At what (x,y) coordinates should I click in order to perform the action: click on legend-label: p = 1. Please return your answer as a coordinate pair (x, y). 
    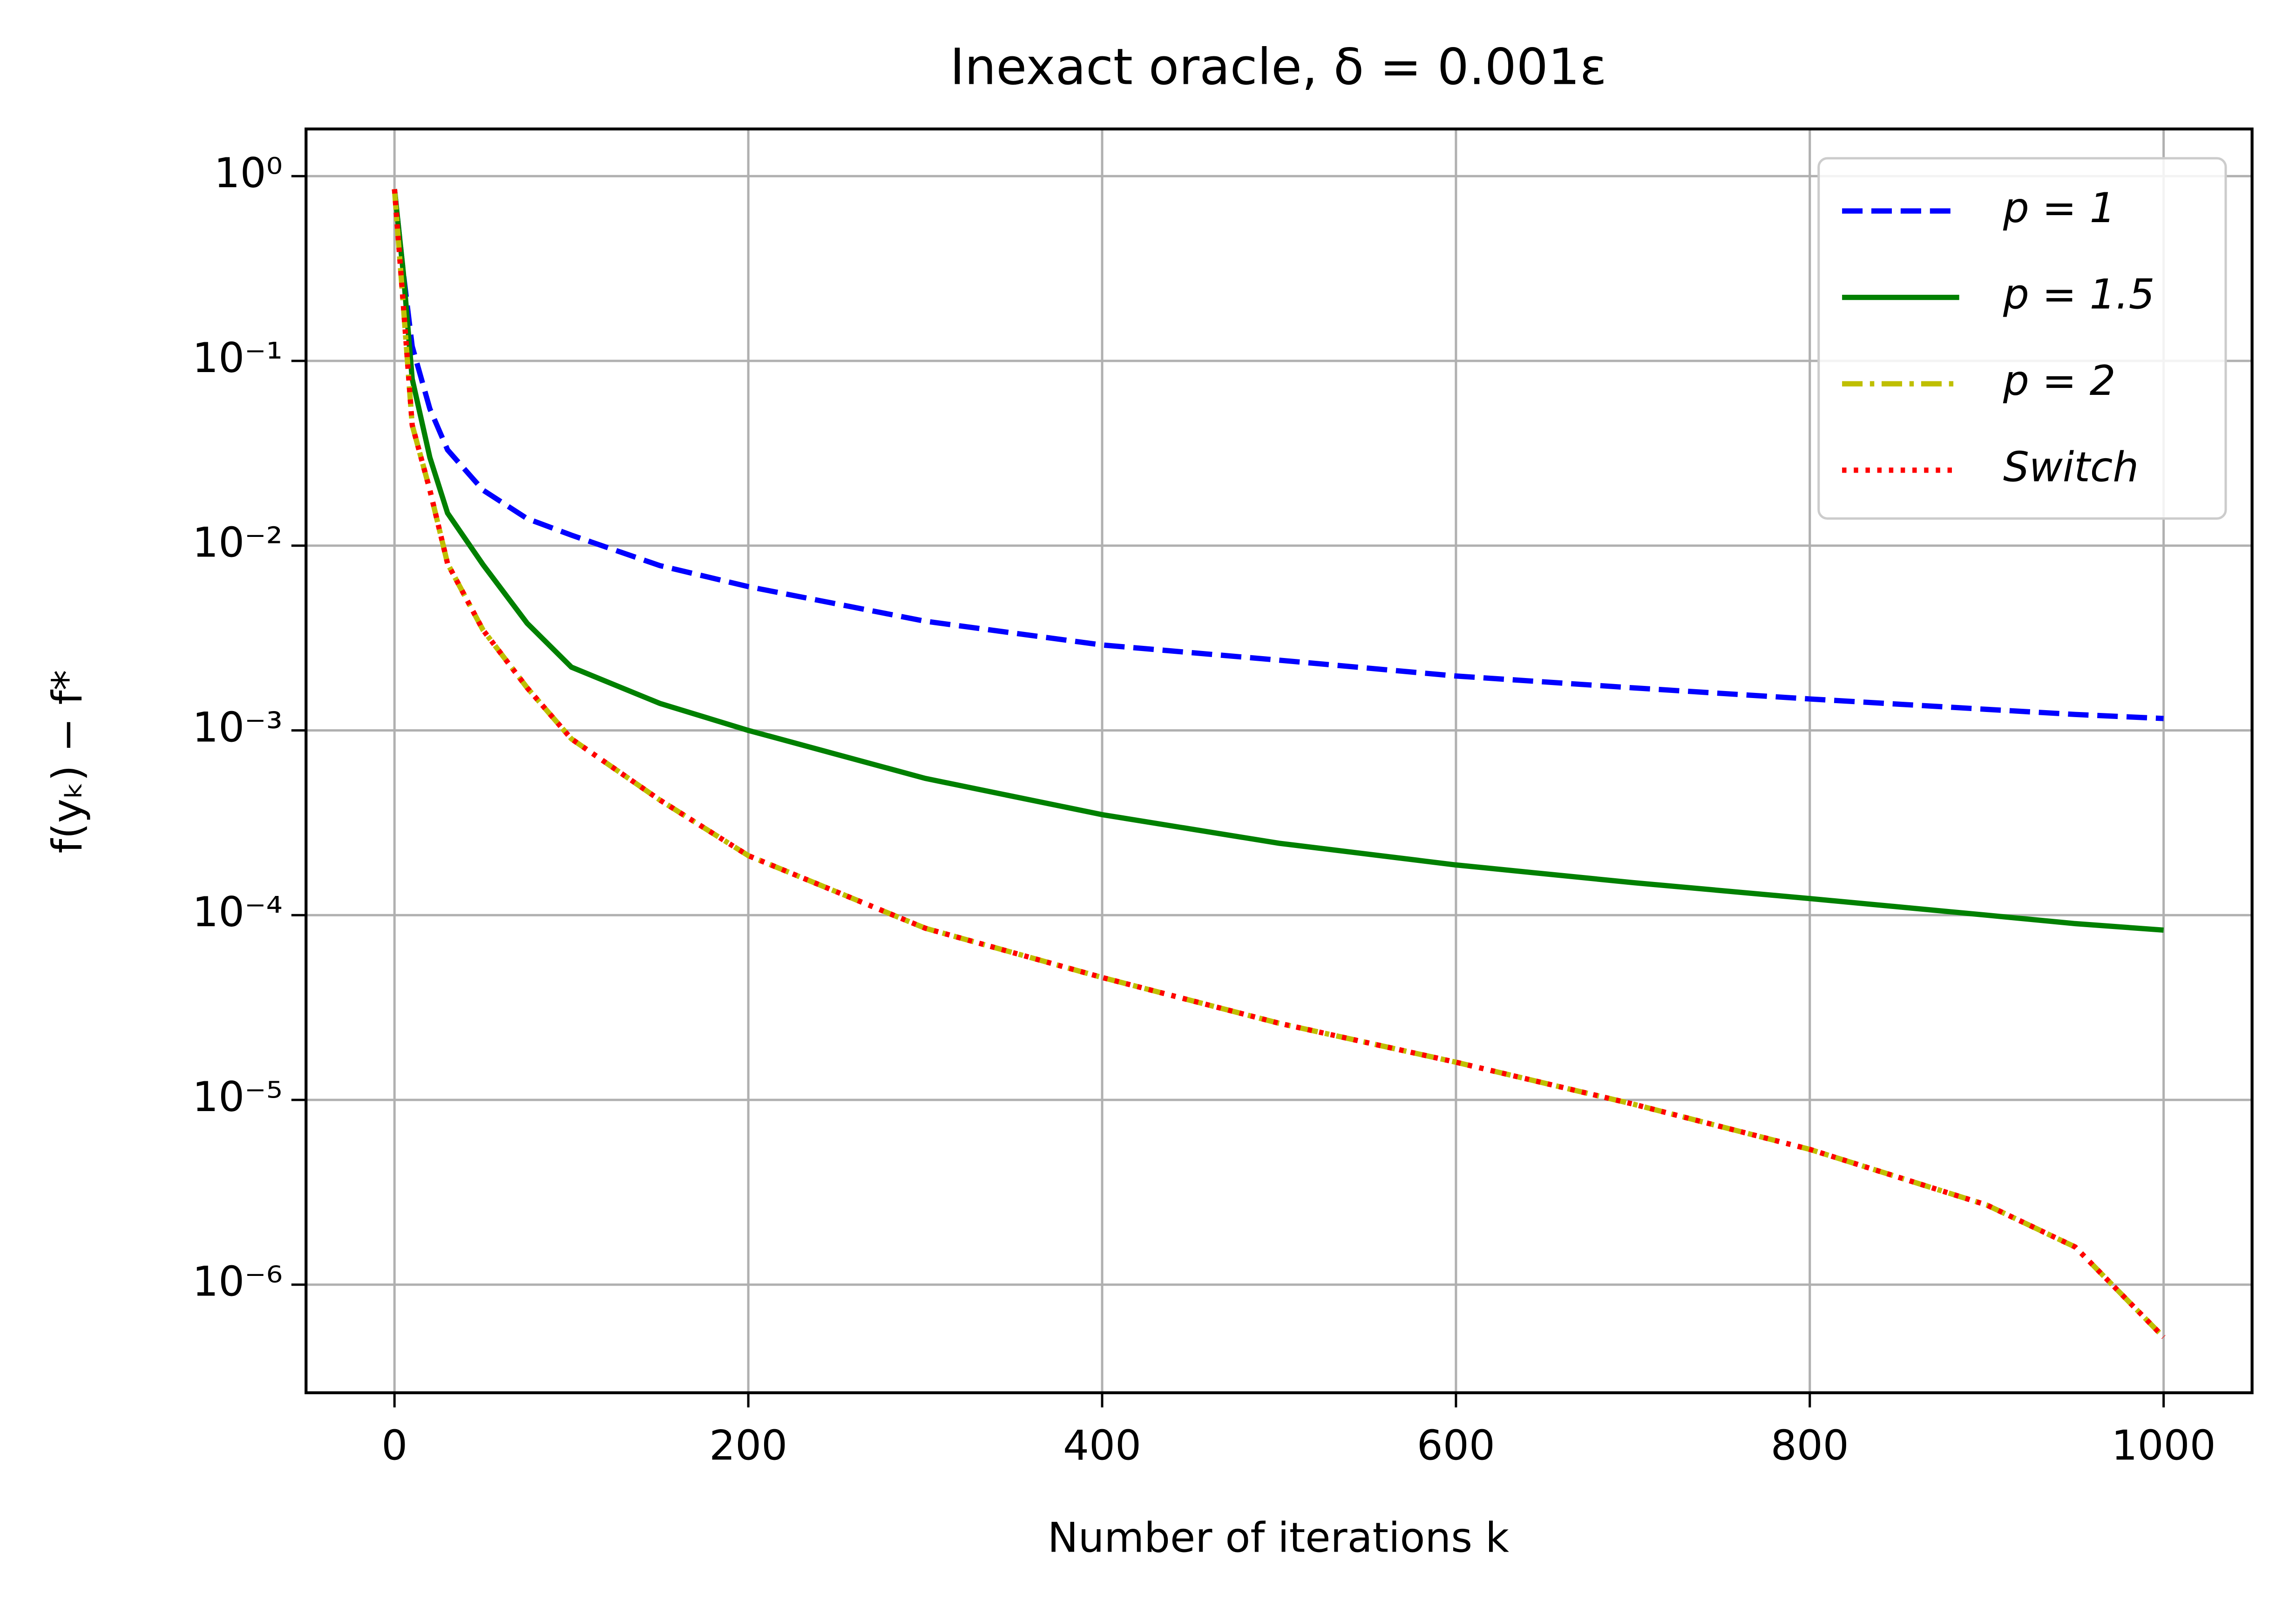
    Looking at the image, I should click on (2060, 208).